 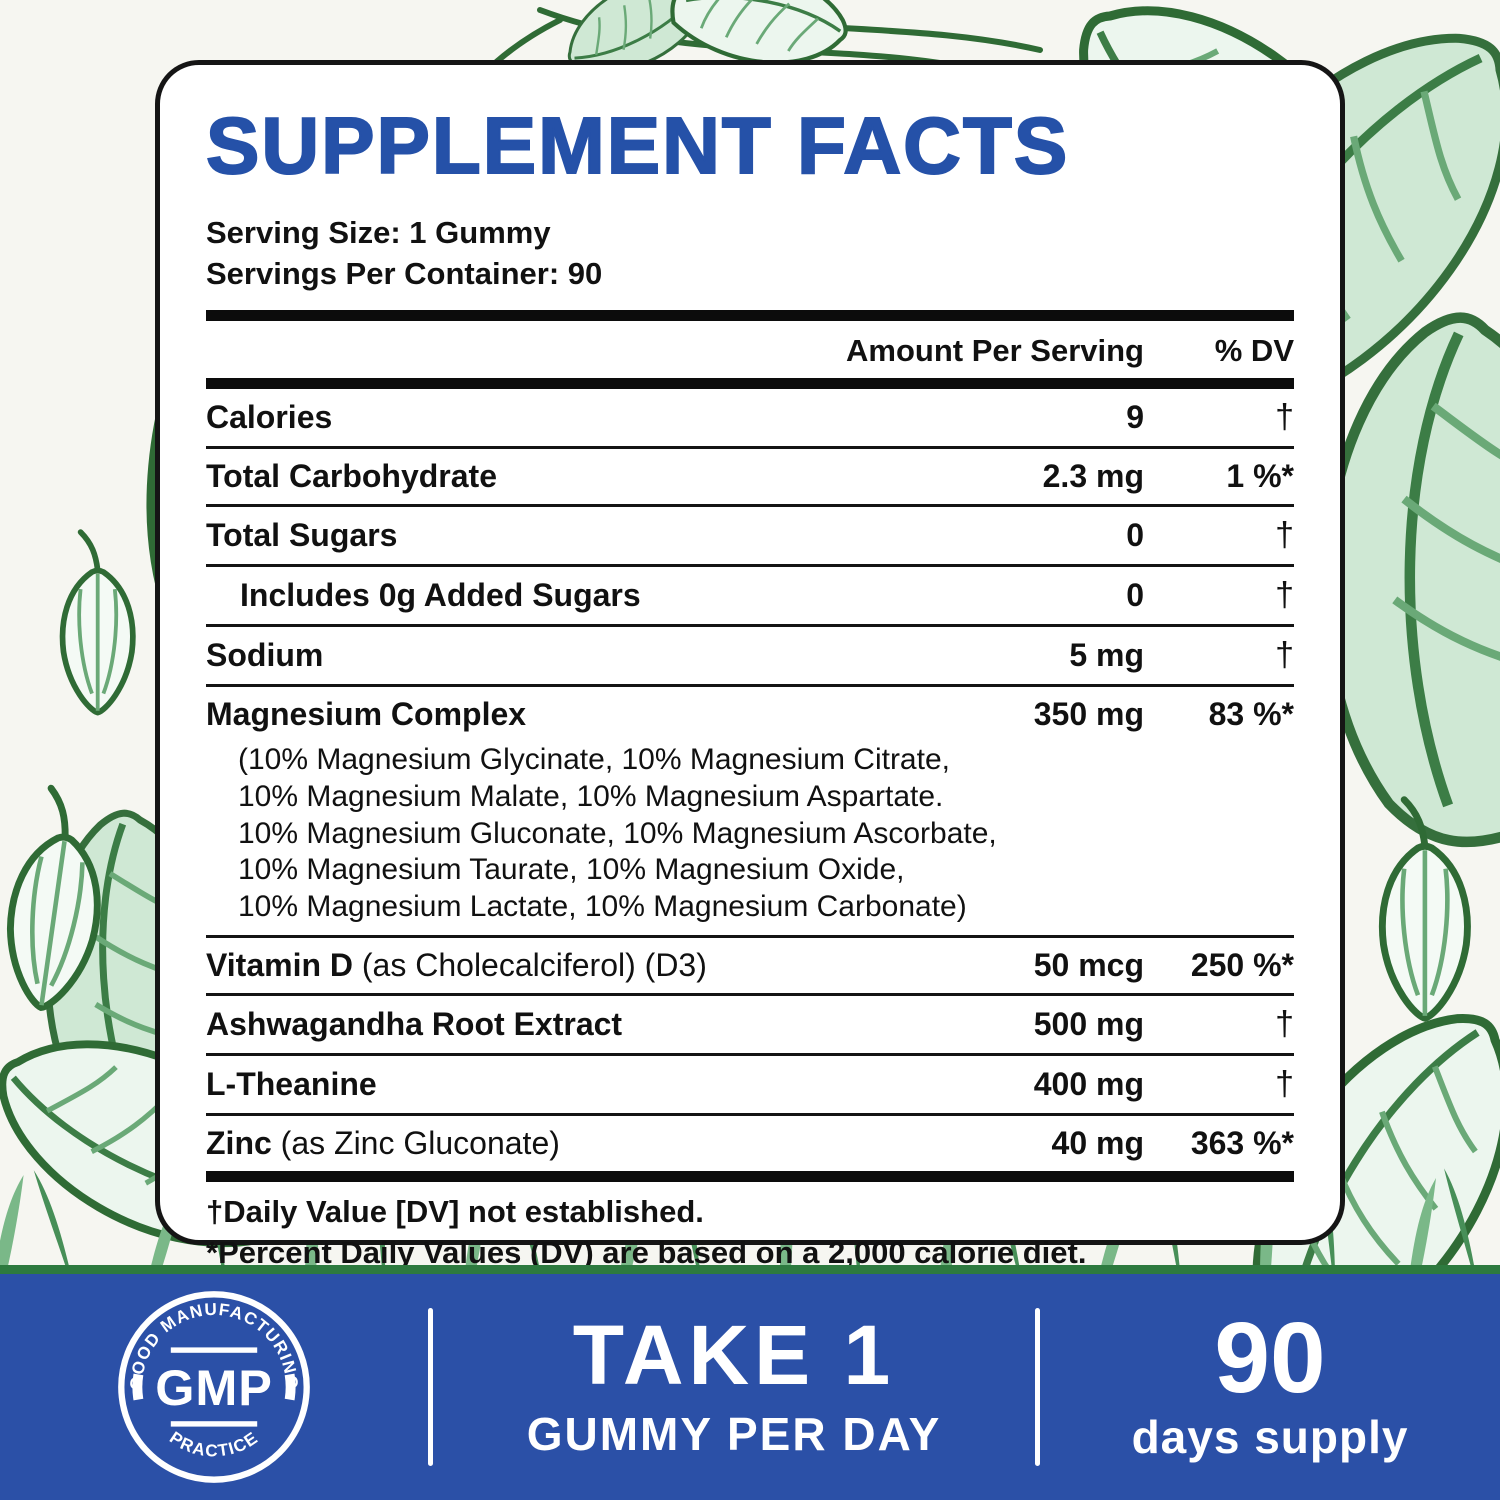 I want to click on supply-segment: 90 days supply, so click(x=1270, y=1382).